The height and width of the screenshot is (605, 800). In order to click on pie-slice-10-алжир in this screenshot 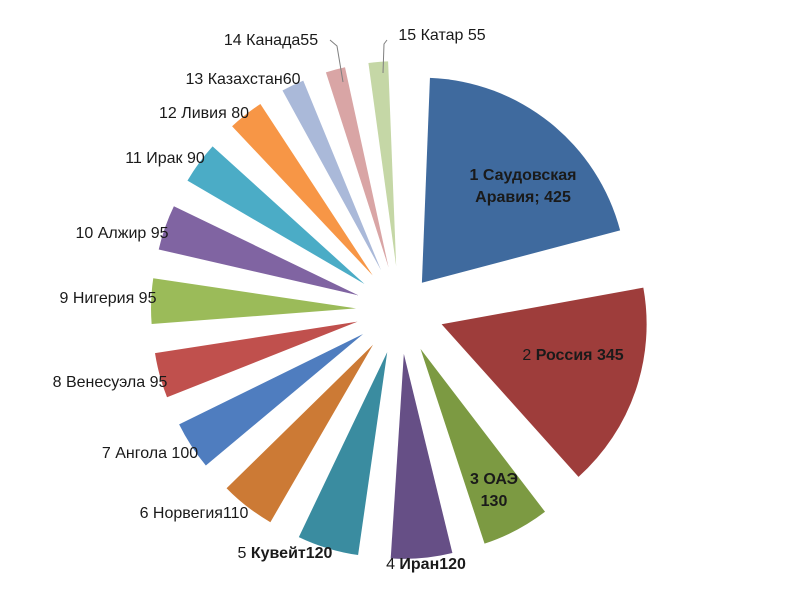, I will do `click(258, 251)`.